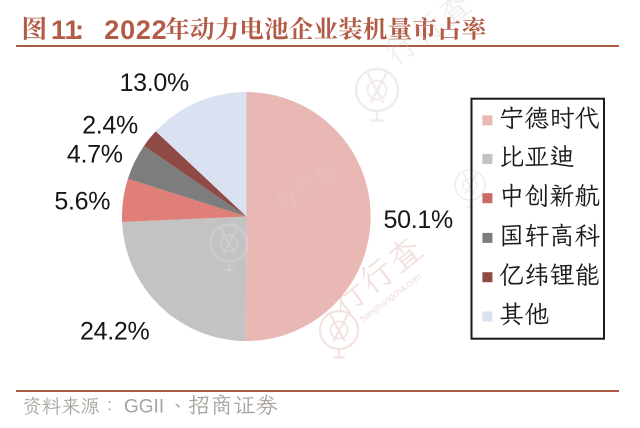  Describe the element at coordinates (110, 125) in the screenshot. I see `svg-text: 2.4%` at that location.